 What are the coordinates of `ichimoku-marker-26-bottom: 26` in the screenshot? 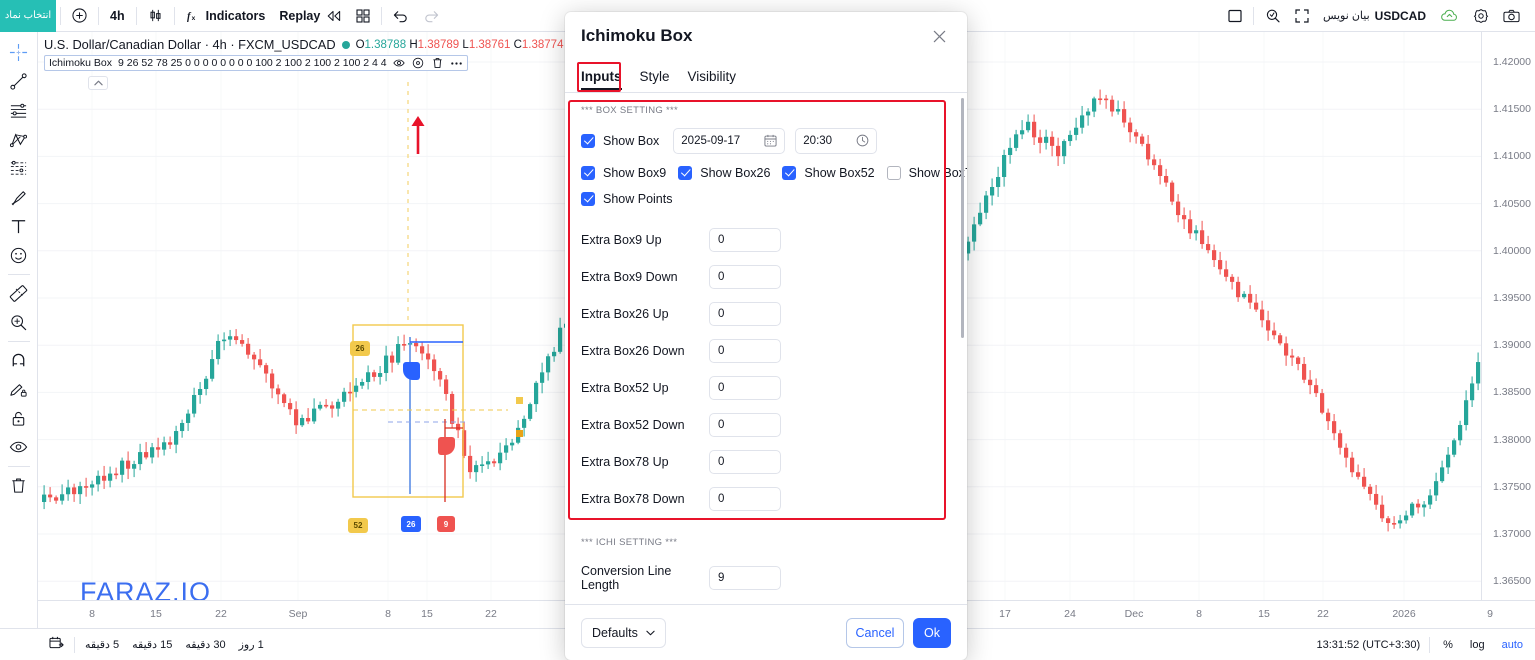 It's located at (411, 524).